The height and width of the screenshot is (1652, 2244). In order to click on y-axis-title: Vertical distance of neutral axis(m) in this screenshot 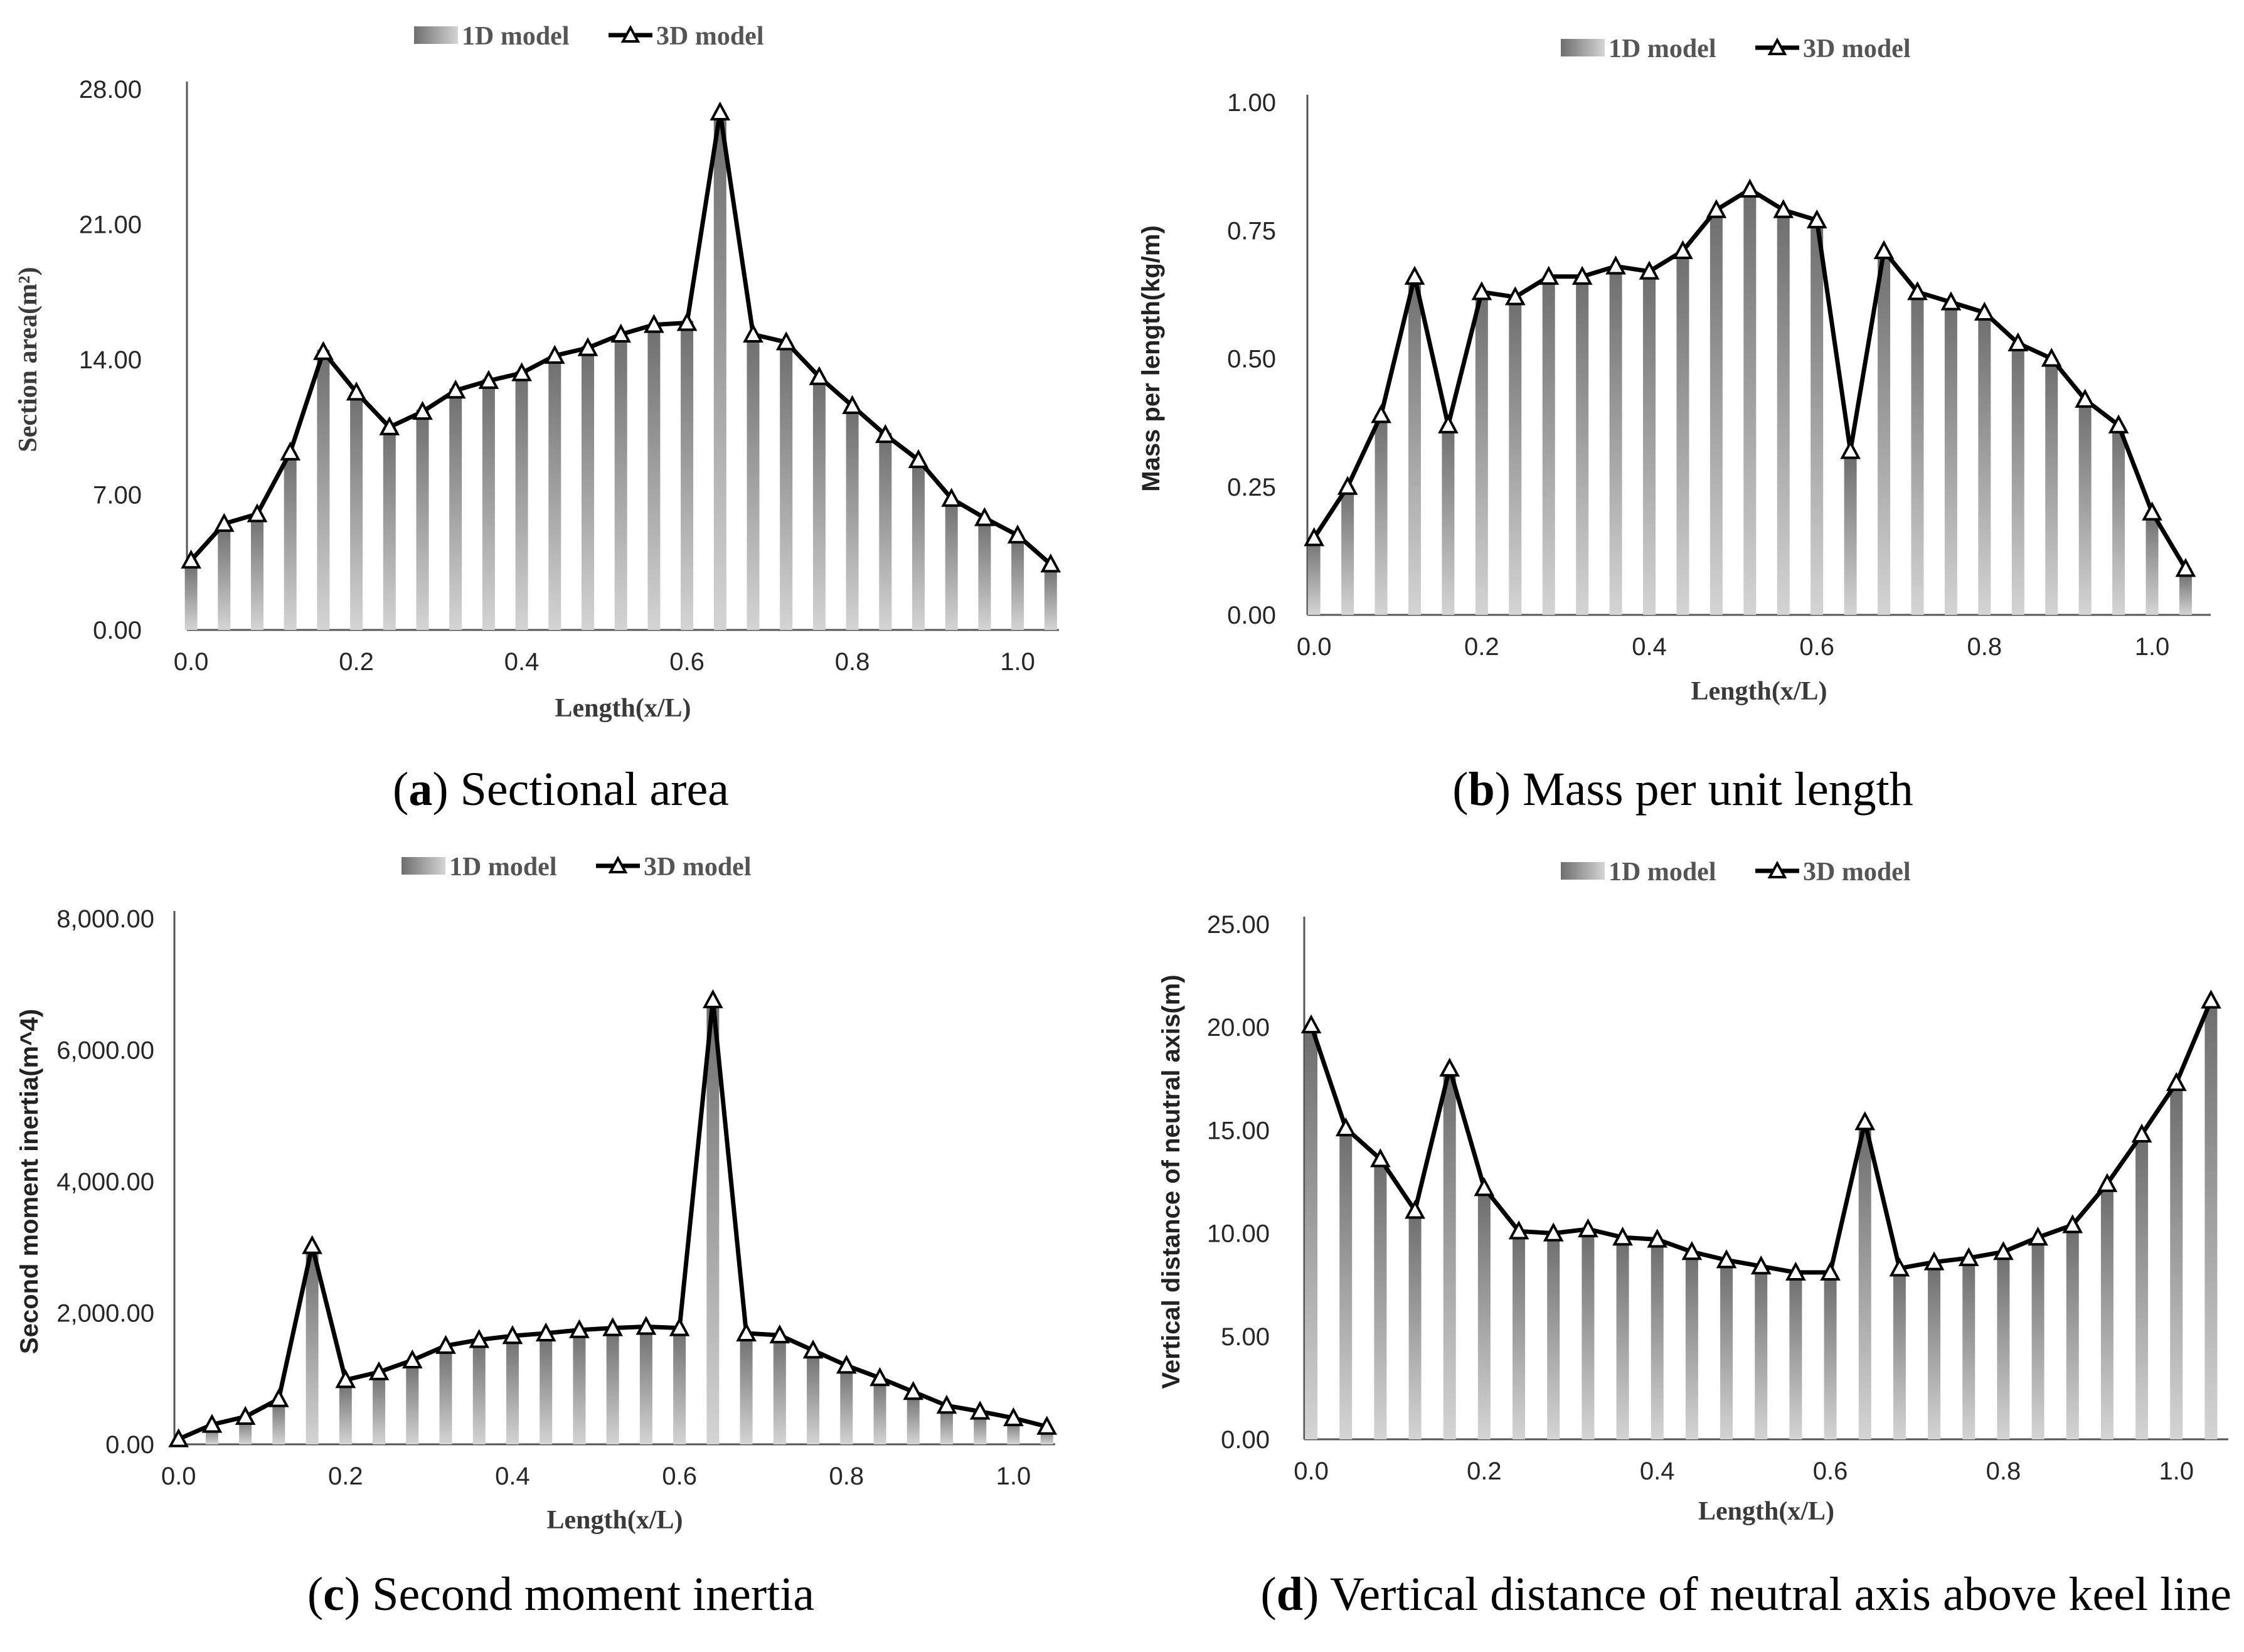, I will do `click(1171, 1181)`.